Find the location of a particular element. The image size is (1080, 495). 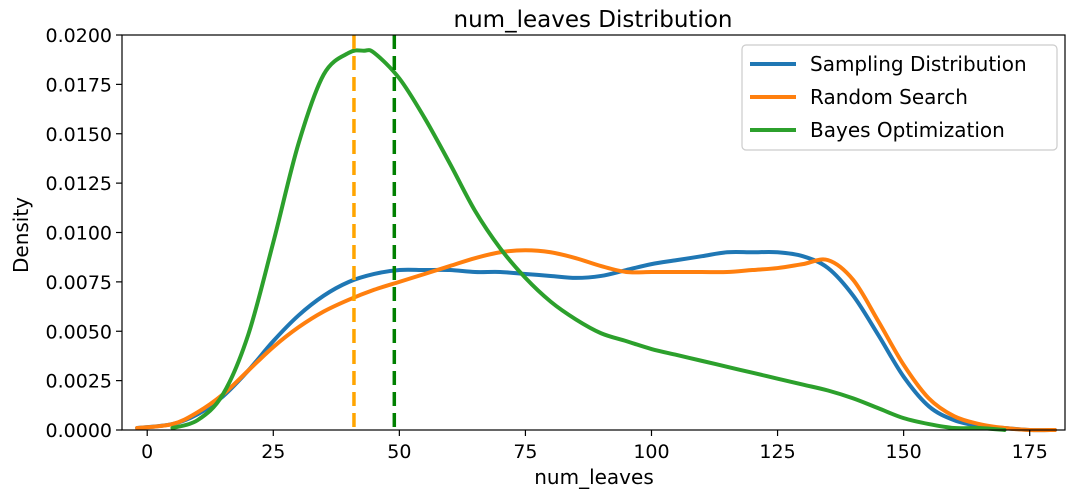

legend-box is located at coordinates (899, 97).